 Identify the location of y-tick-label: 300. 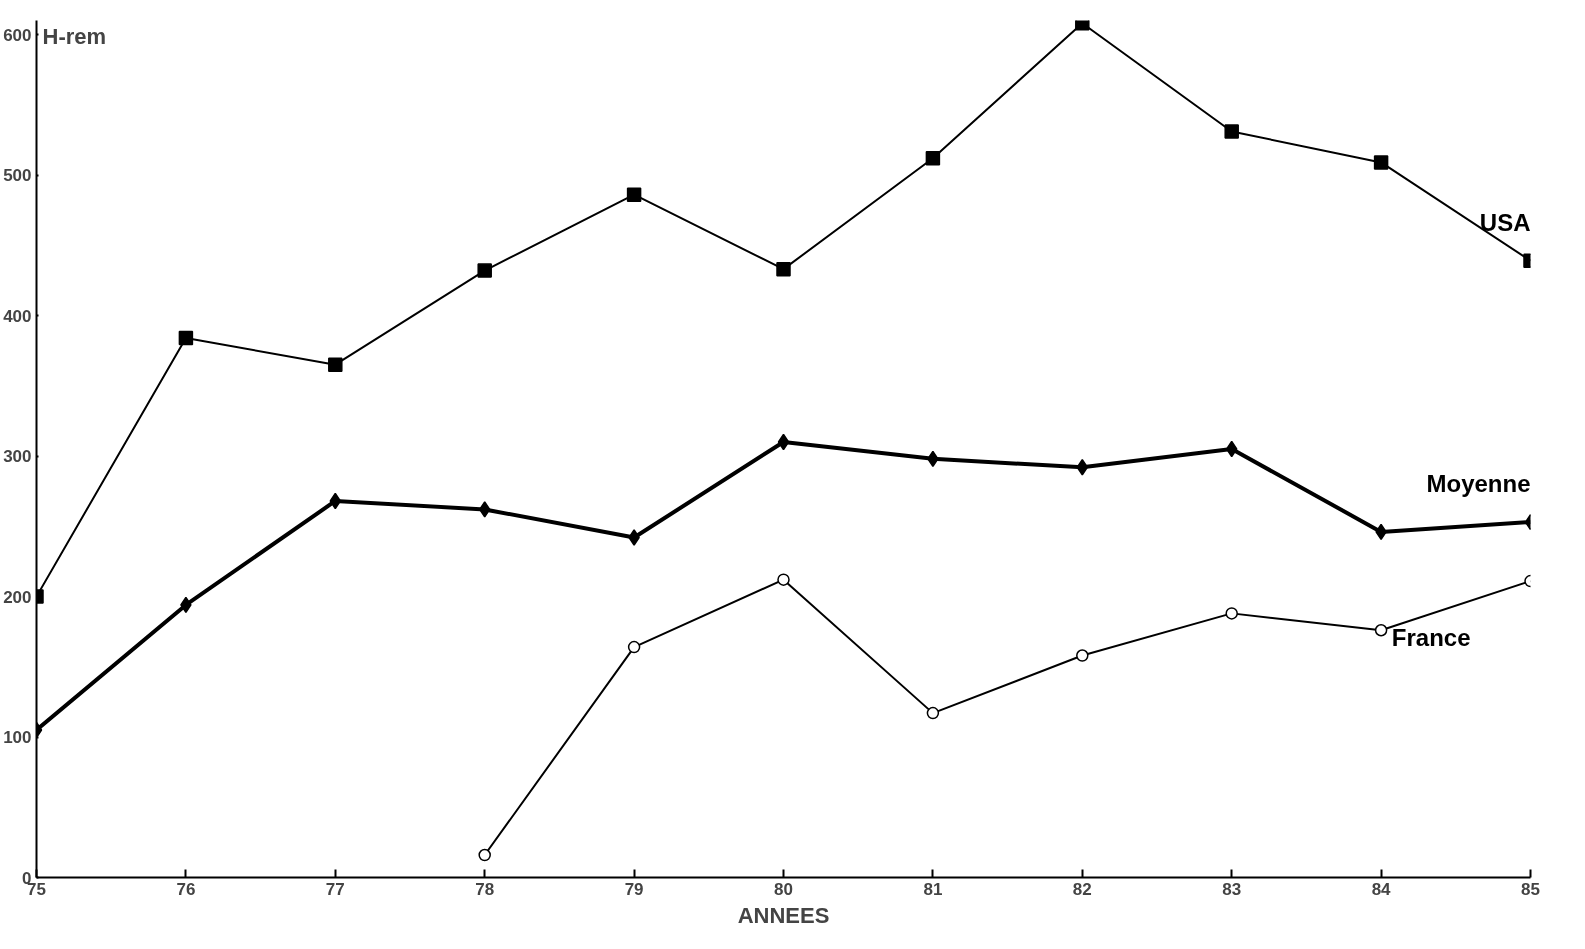
(17, 457).